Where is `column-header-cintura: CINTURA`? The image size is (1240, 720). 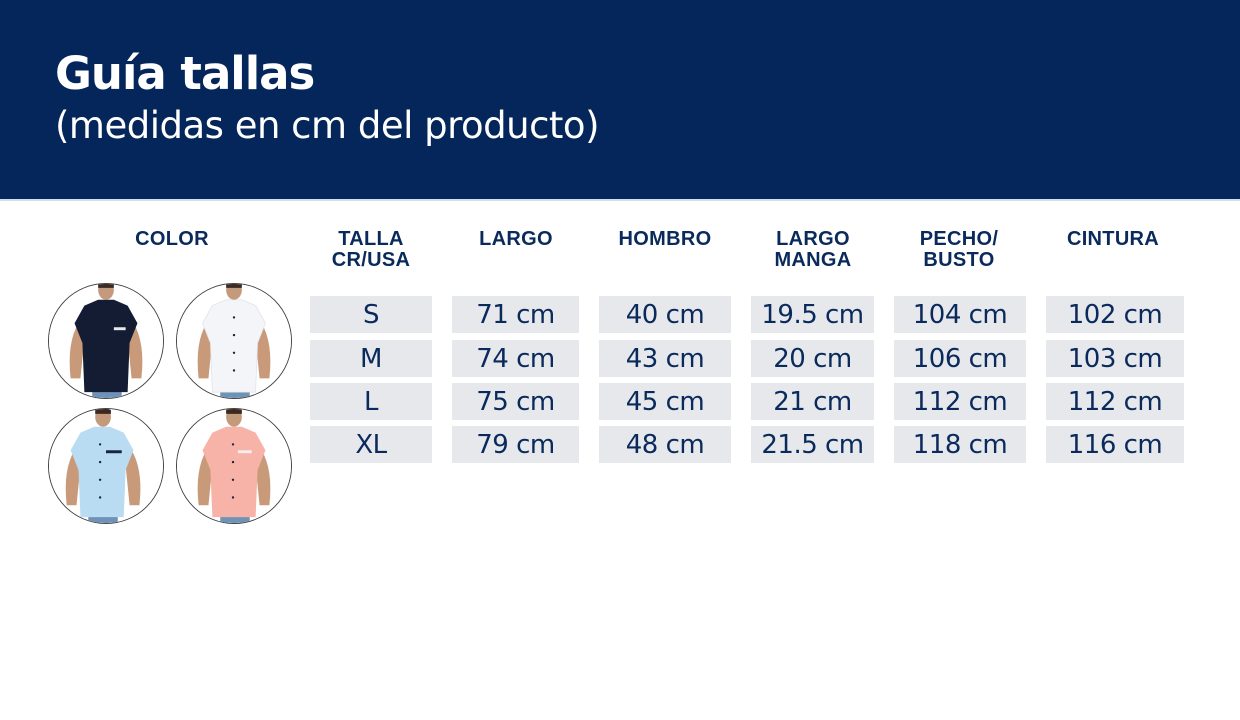 column-header-cintura: CINTURA is located at coordinates (1113, 239).